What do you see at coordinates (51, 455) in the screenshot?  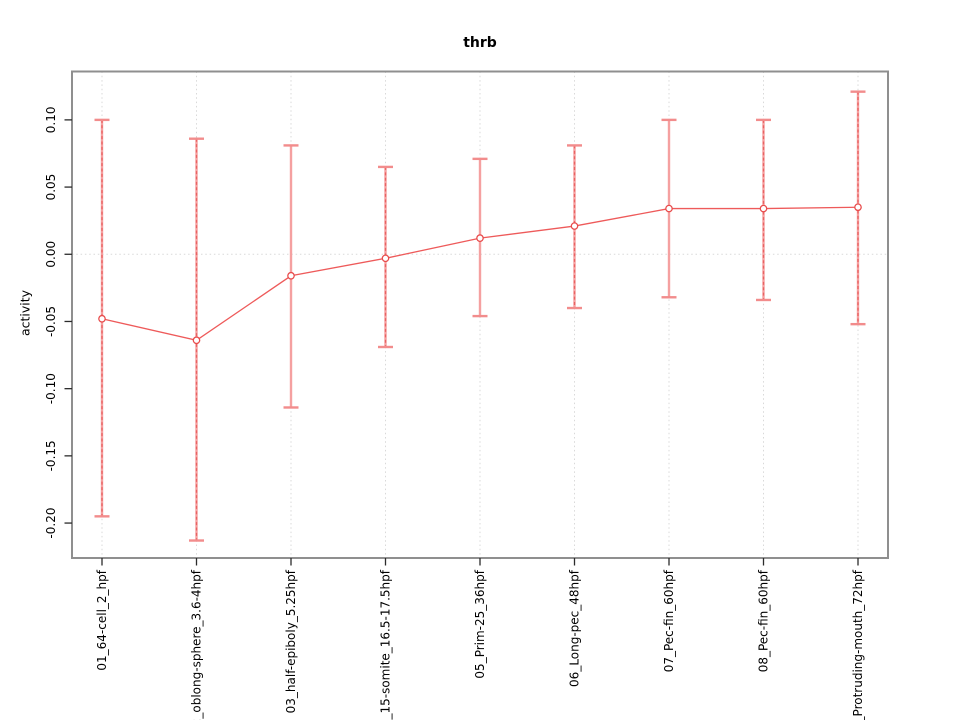 I see `y-tick-label: -0.15` at bounding box center [51, 455].